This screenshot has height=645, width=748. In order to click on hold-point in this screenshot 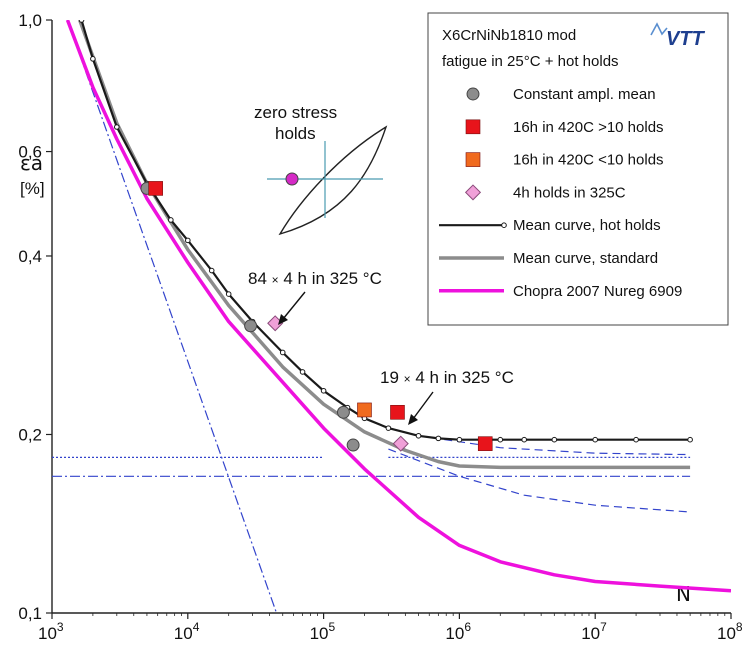, I will do `click(292, 179)`.